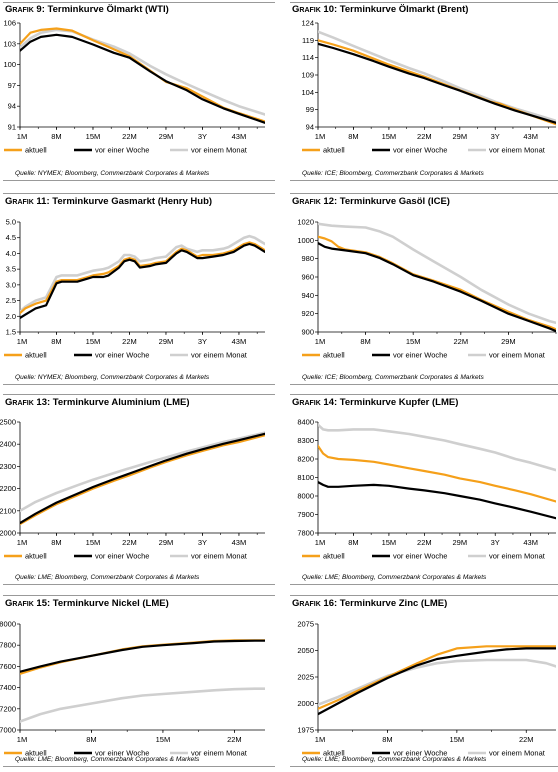 The image size is (558, 772). Describe the element at coordinates (307, 92) in the screenshot. I see `y-tick-label: 104` at that location.